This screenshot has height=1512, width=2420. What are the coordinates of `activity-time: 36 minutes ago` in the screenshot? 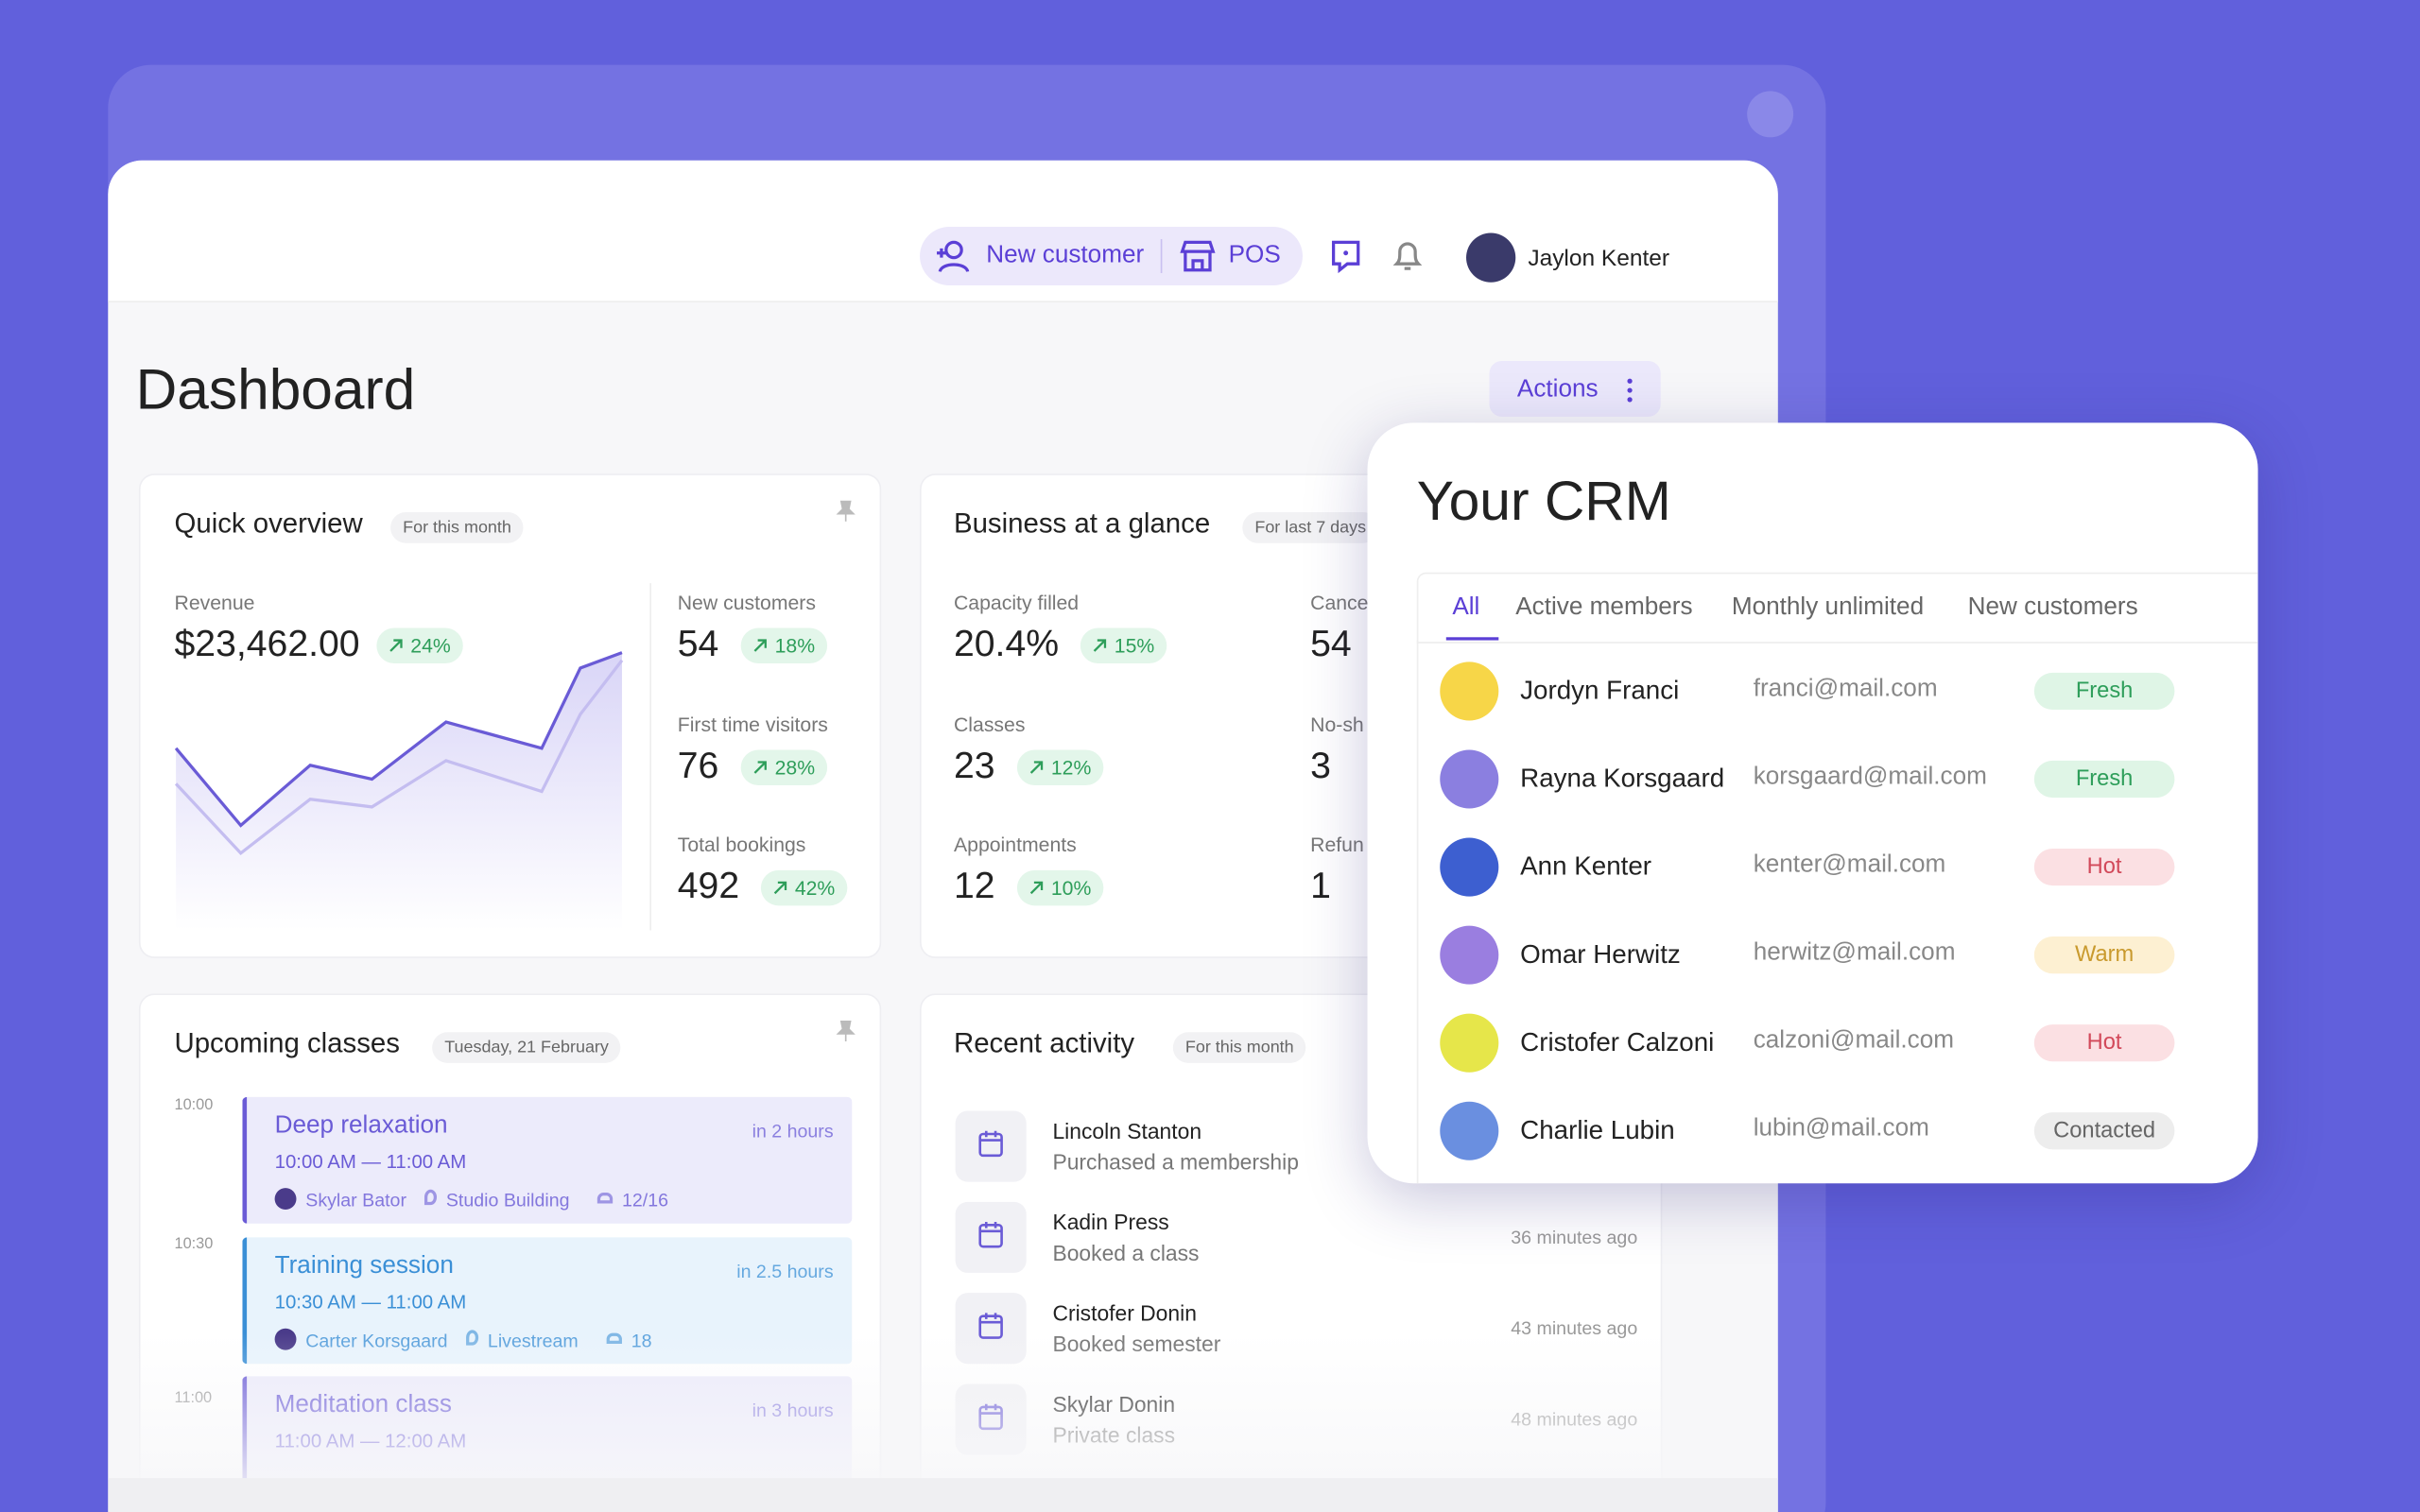 It's located at (1574, 1237).